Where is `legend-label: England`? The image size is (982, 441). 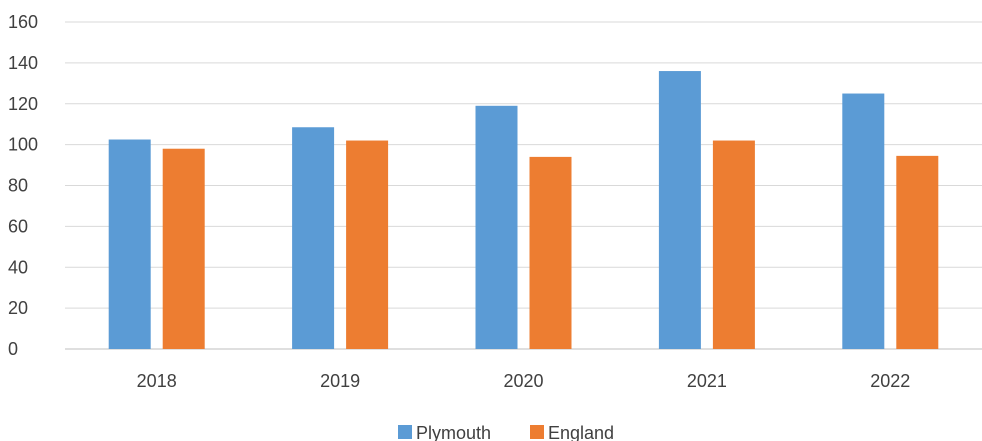 legend-label: England is located at coordinates (581, 432).